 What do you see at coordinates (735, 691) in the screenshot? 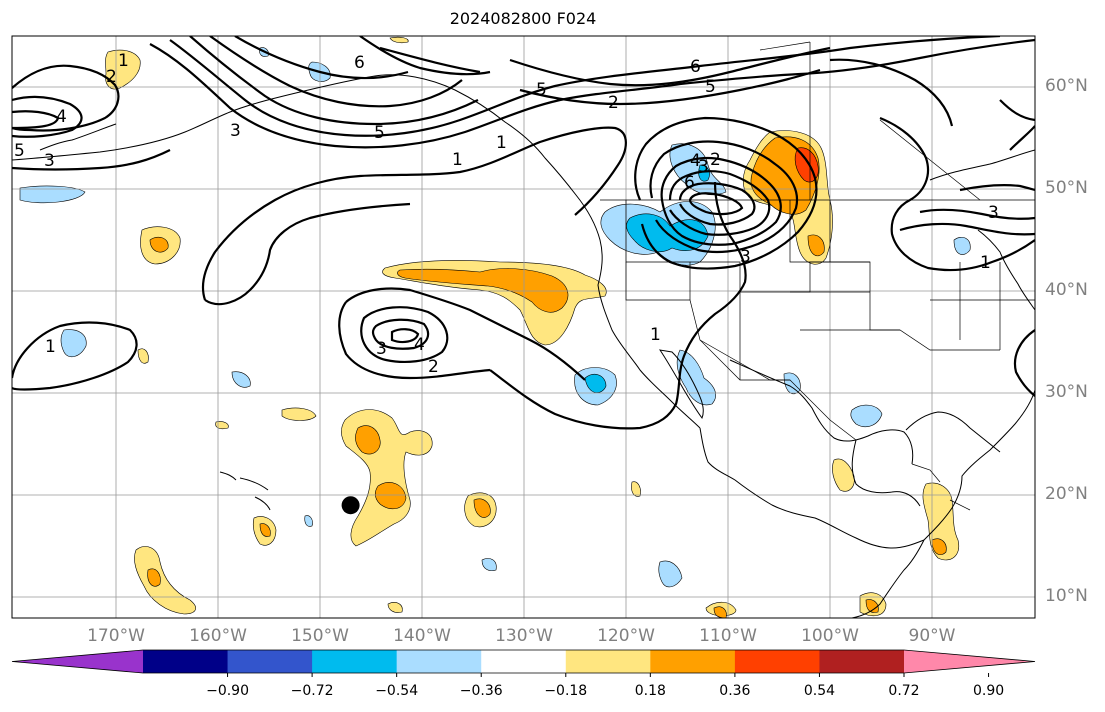
I see `colorbar-tick-label: 0.36` at bounding box center [735, 691].